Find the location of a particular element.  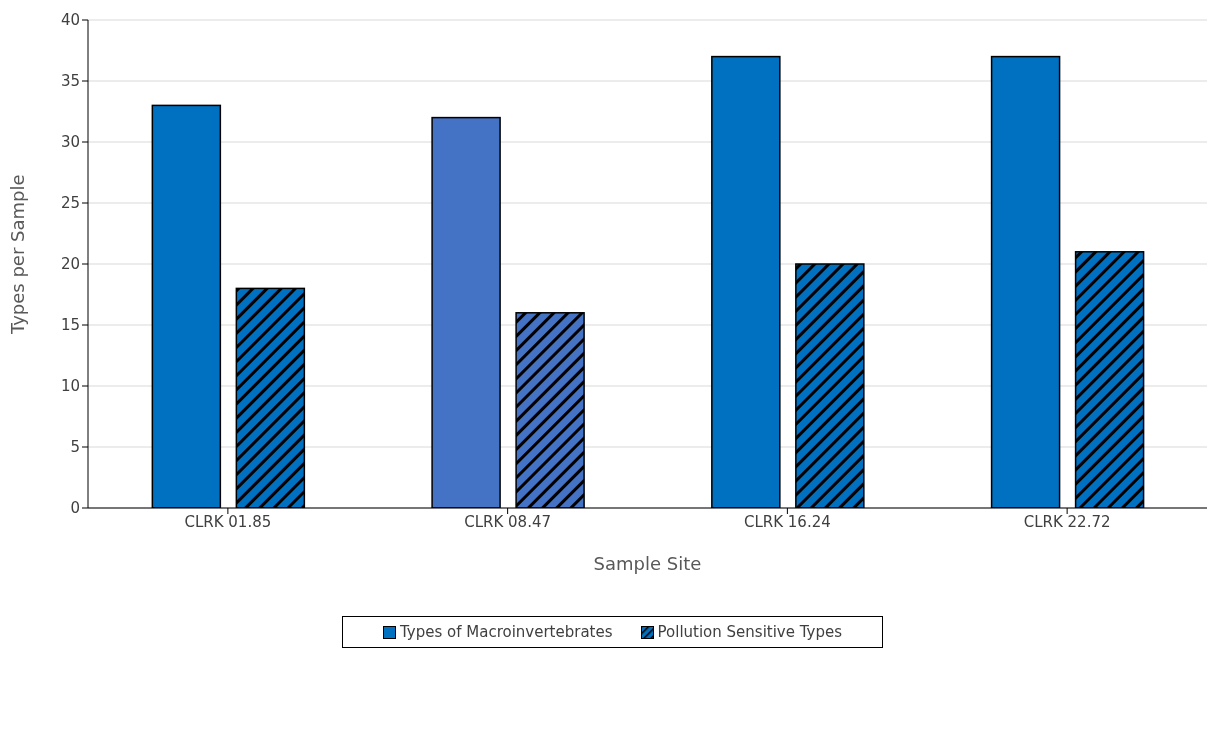

y-tick-label: 20 is located at coordinates (70, 264).